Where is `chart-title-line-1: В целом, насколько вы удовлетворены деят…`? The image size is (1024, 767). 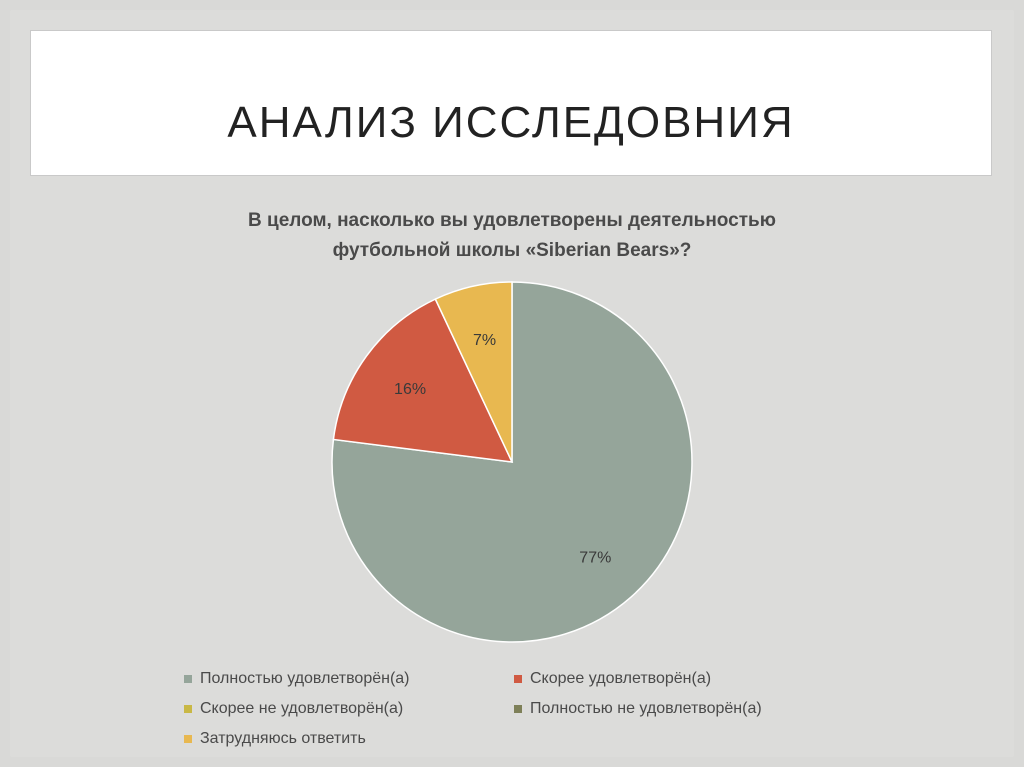 chart-title-line-1: В целом, насколько вы удовлетворены деят… is located at coordinates (512, 220).